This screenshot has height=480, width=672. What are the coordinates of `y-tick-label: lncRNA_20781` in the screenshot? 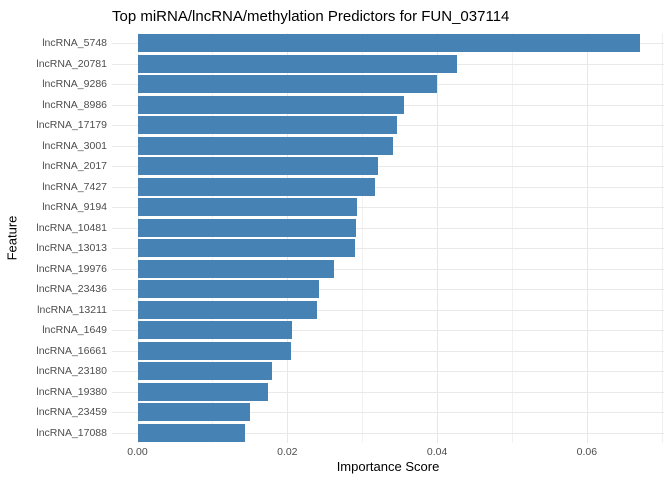 It's located at (71, 63).